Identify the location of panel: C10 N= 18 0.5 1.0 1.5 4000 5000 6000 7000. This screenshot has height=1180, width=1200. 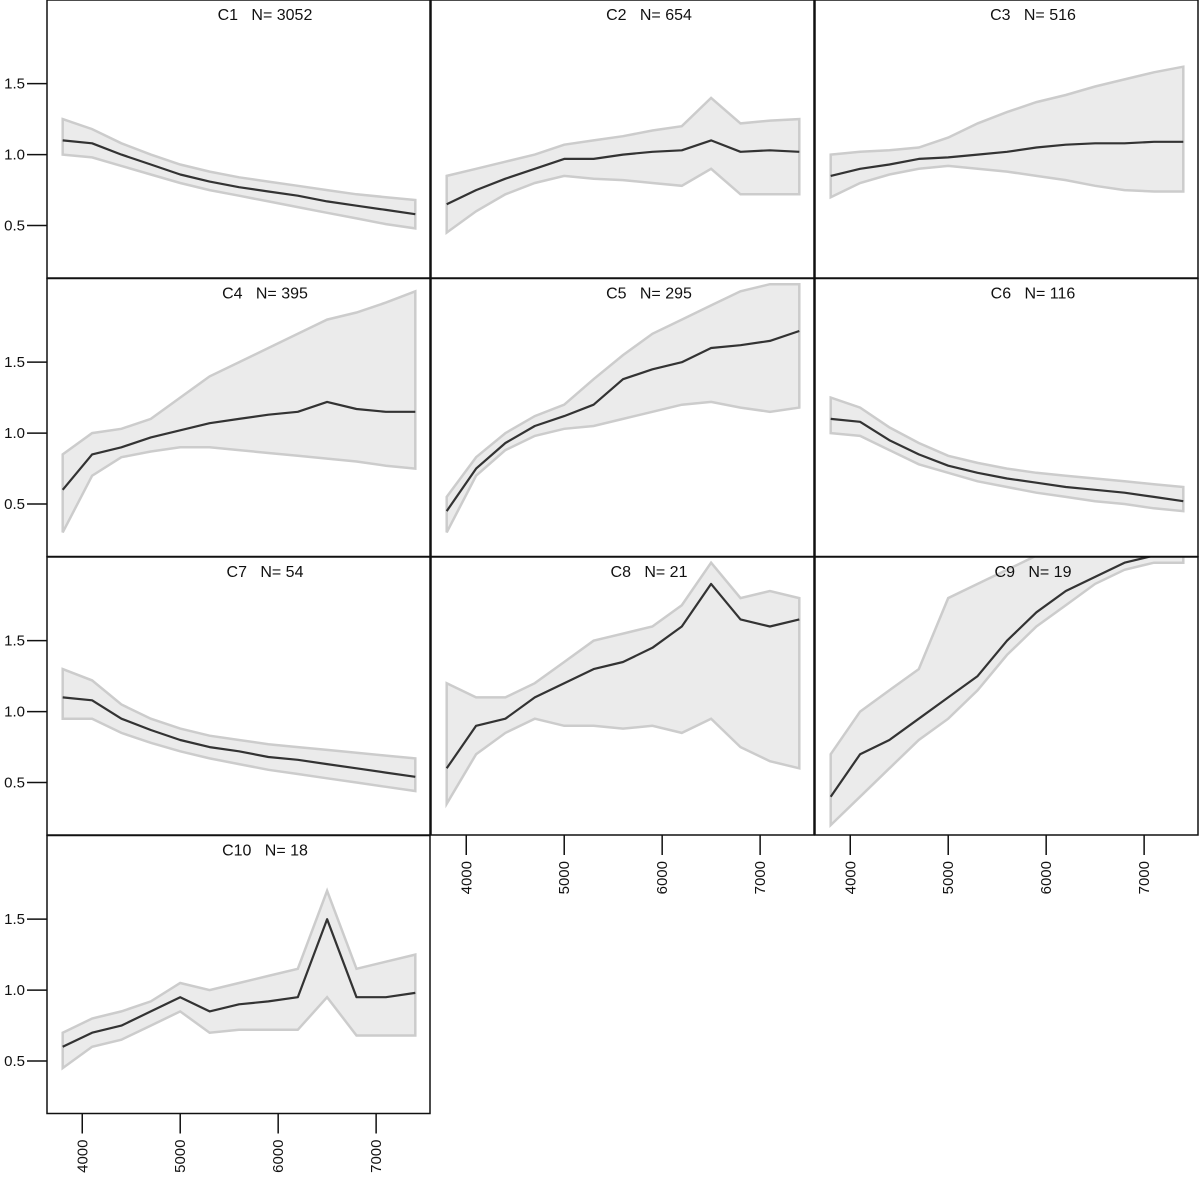
(217, 1003).